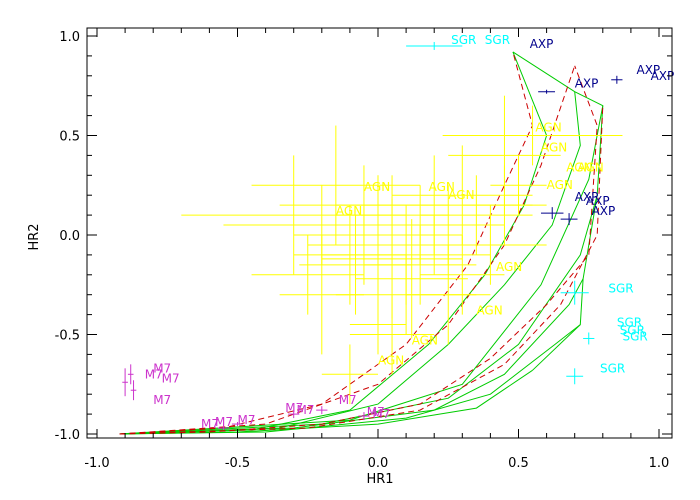  I want to click on sgr-label-3: SGR, so click(629, 323).